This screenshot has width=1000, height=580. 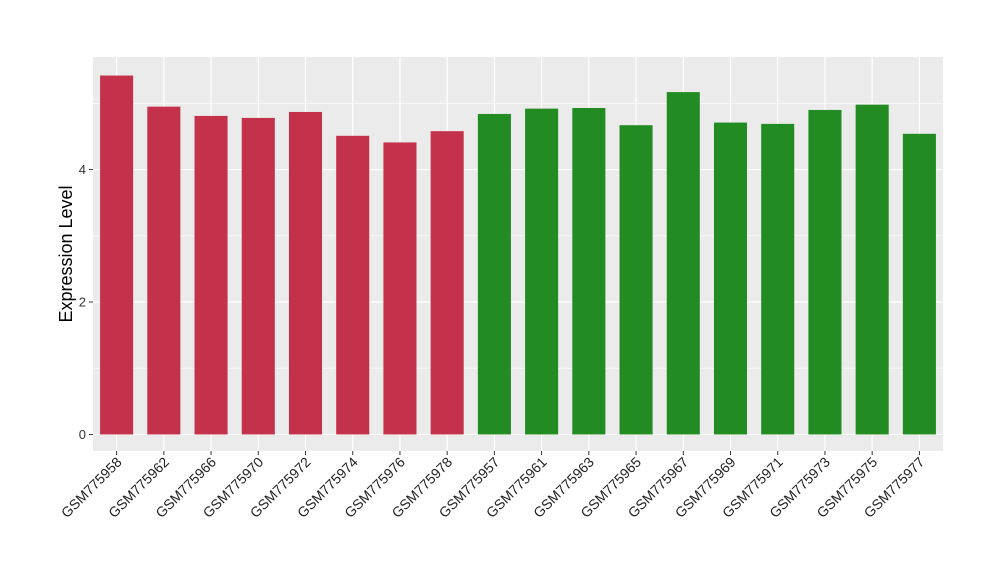 I want to click on bar-GSM775978, so click(x=447, y=283).